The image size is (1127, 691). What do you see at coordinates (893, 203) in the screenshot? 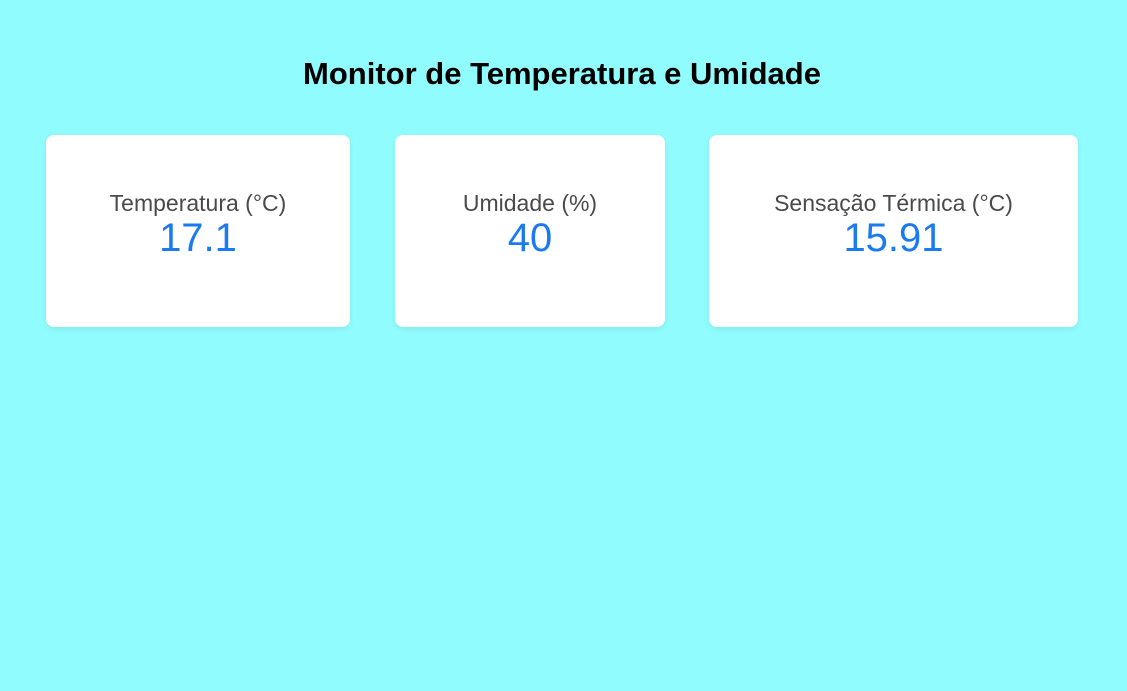
I see `feels-like-label: Sensação Térmica (°C)` at bounding box center [893, 203].